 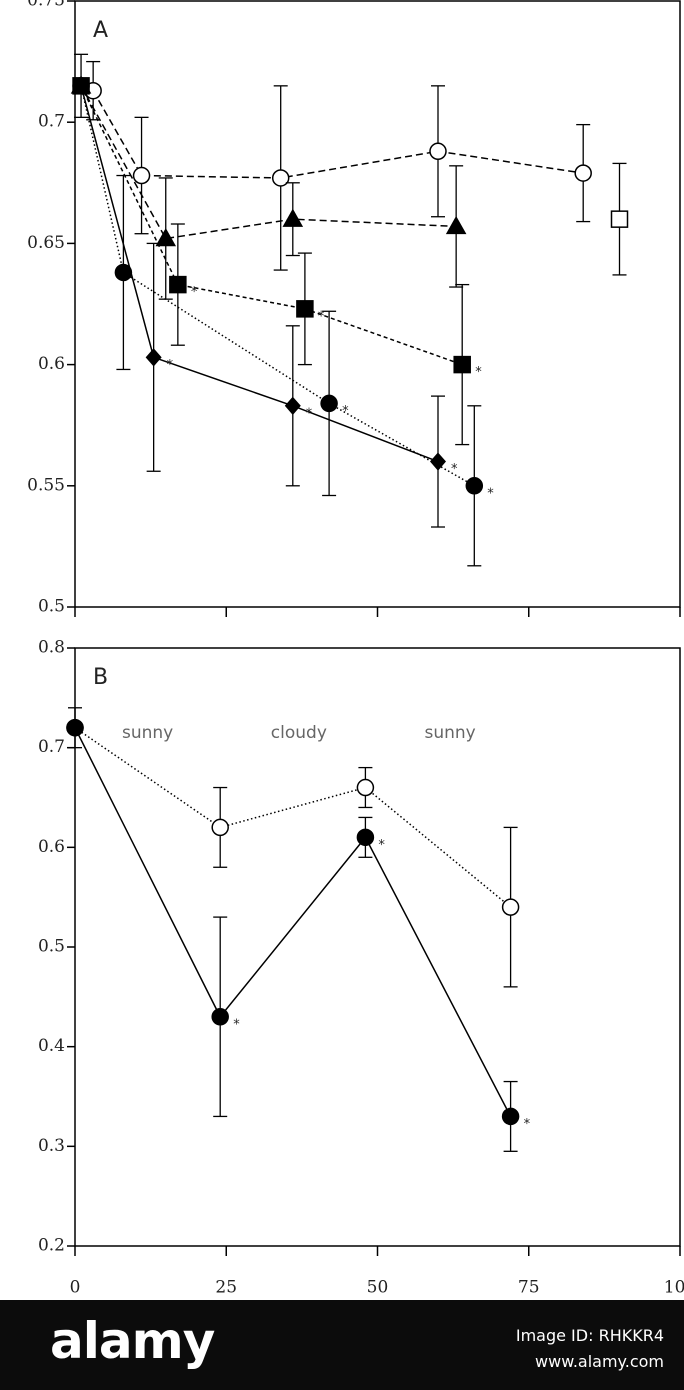 I want to click on y-tick-label: 0.4, so click(x=51, y=1046).